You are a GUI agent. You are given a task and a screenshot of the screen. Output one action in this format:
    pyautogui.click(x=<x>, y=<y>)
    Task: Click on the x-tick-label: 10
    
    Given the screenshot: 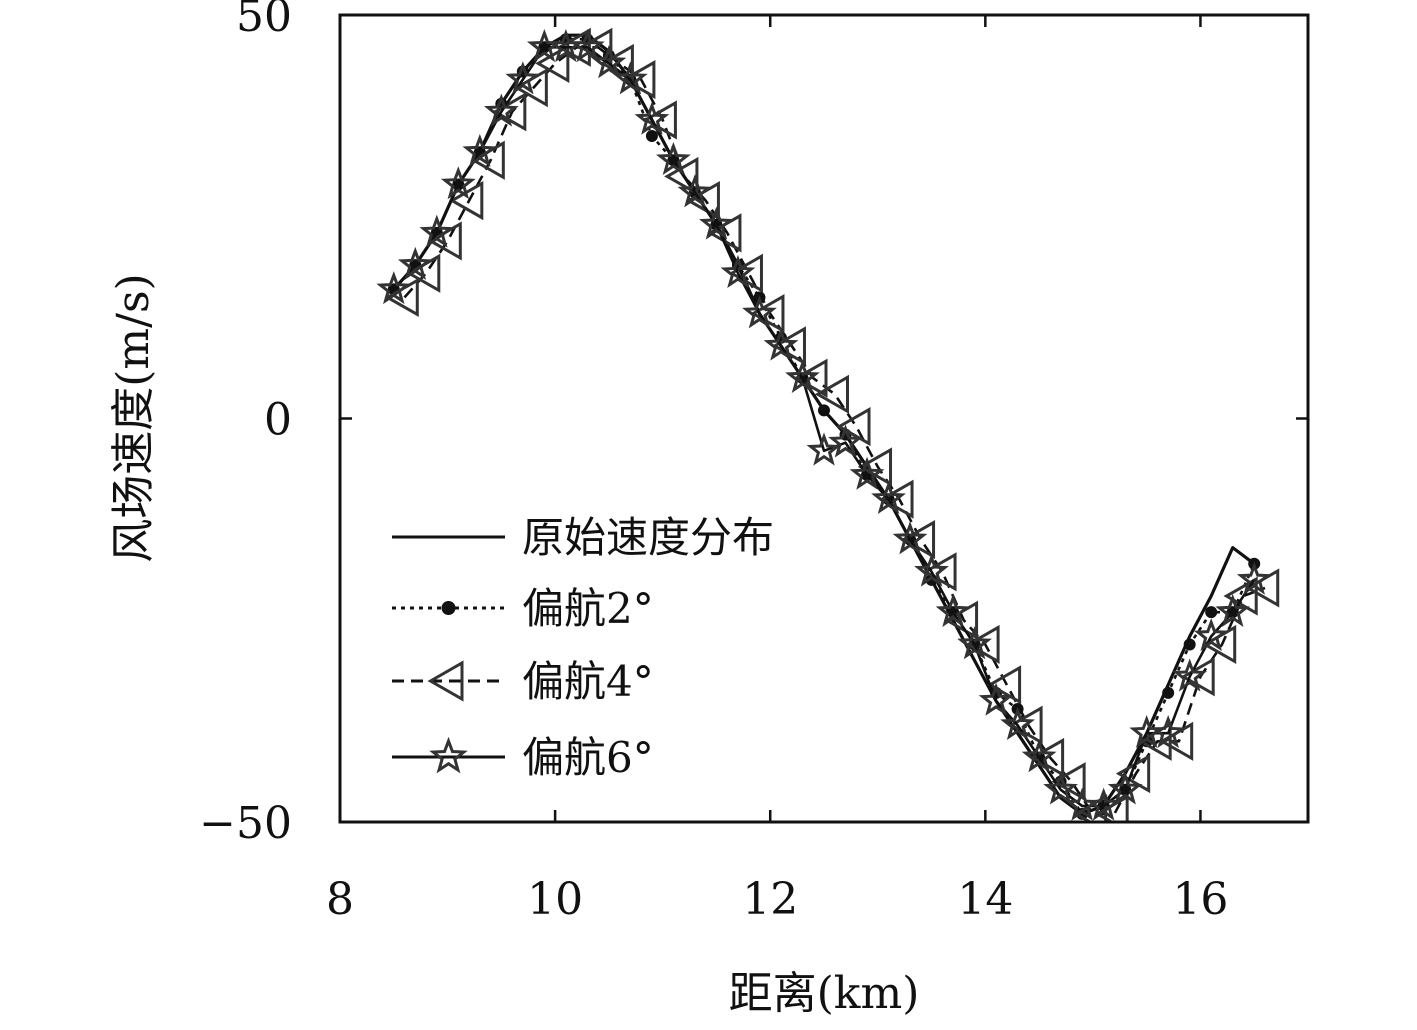 What is the action you would take?
    pyautogui.click(x=555, y=899)
    